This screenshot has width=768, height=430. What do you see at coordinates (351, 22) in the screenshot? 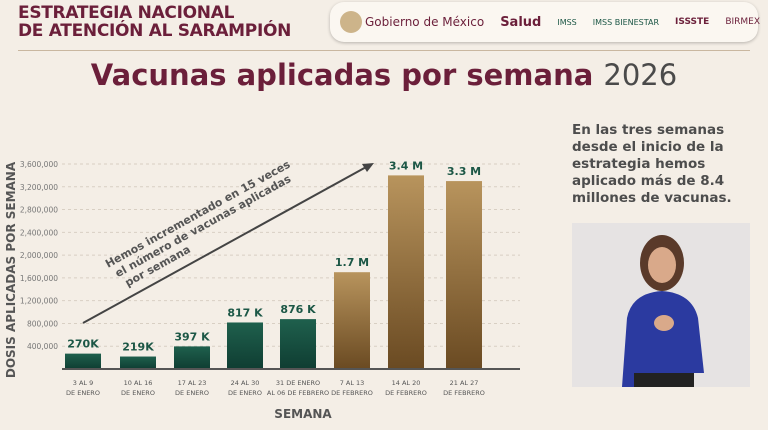
I see `seal-icon` at bounding box center [351, 22].